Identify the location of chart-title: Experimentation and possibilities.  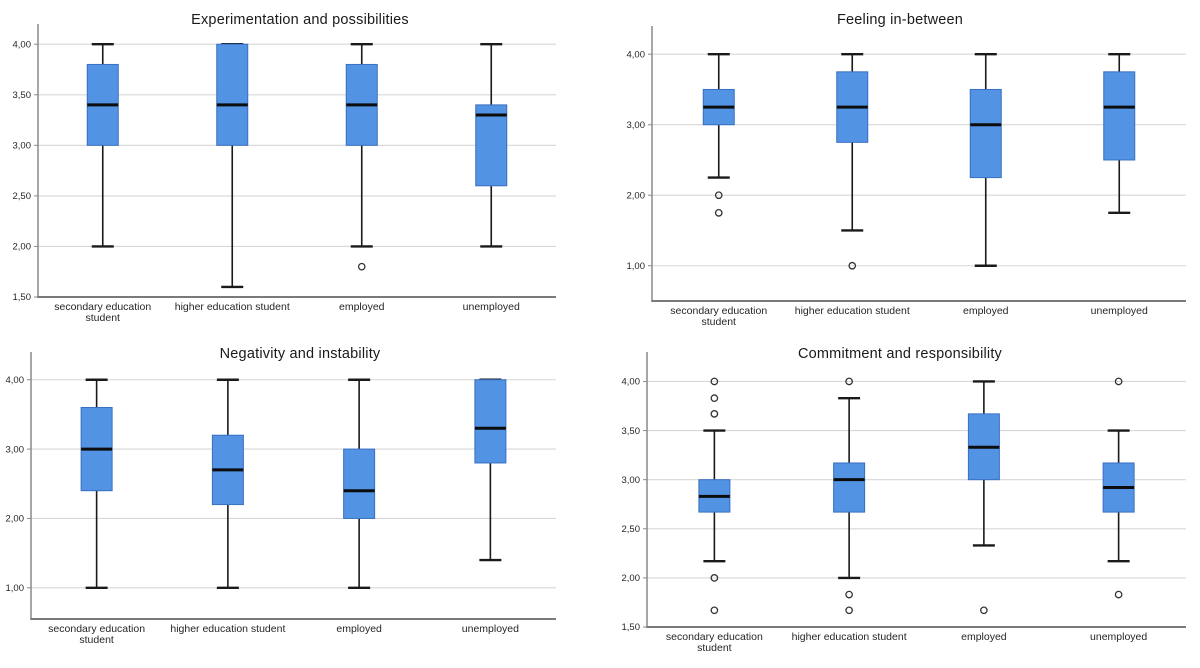
(300, 20).